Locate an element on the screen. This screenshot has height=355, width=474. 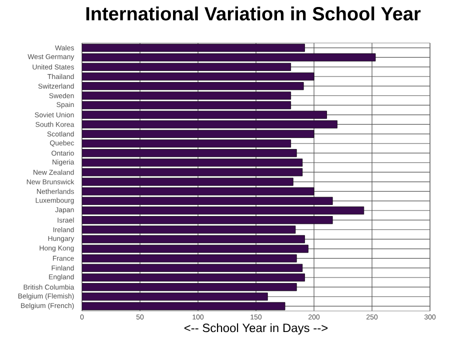
chart-title: International Variation in School Year is located at coordinates (253, 13).